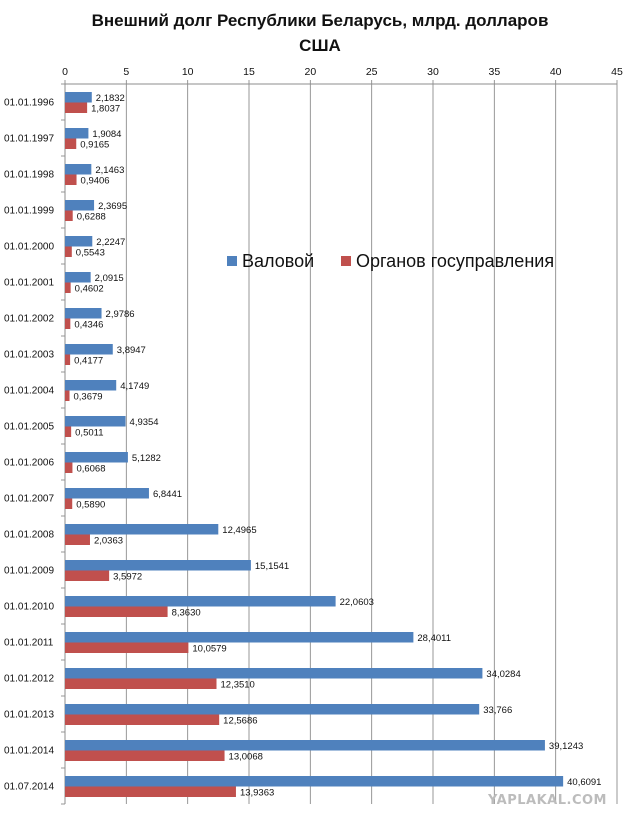  I want to click on category-label: 01.01.2009, so click(29, 571).